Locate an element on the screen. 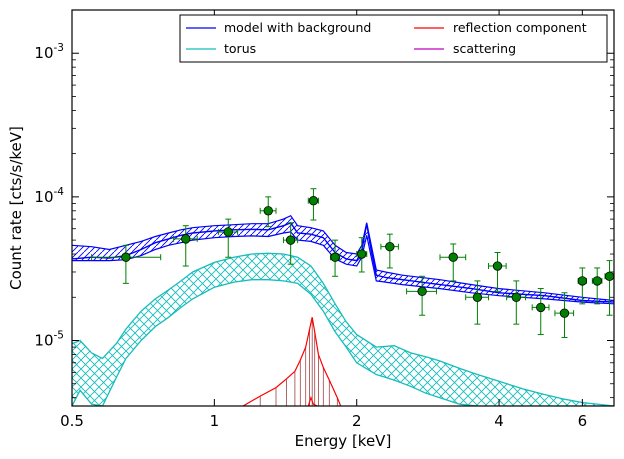  y-axis-label: Count rate [cts/s/keV] is located at coordinates (16, 208).